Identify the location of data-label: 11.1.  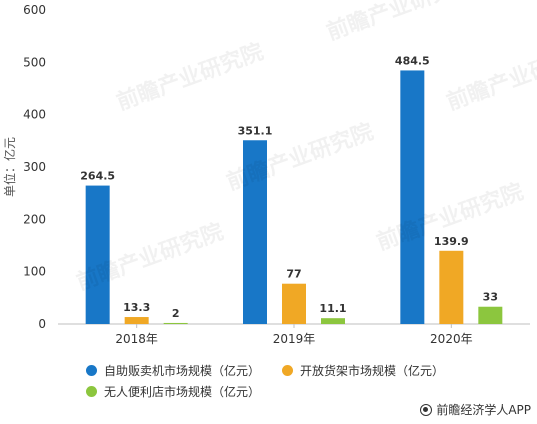
(332, 308).